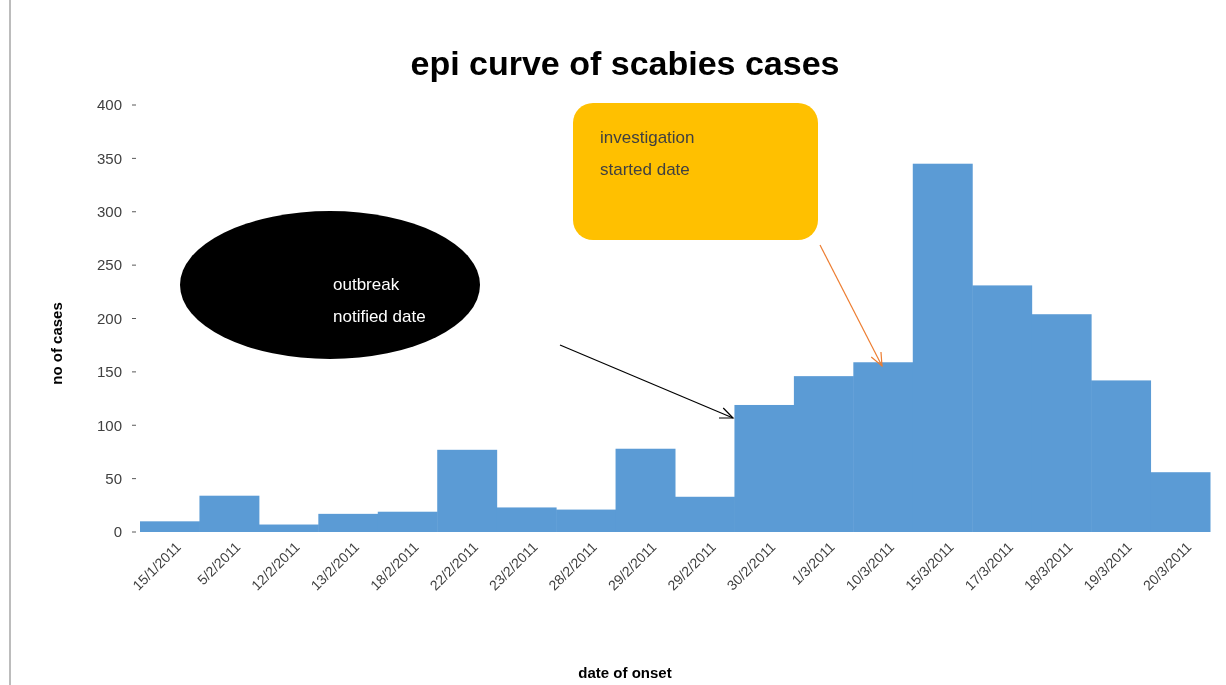 The image size is (1226, 685). Describe the element at coordinates (625, 63) in the screenshot. I see `chart-title: epi curve of scabies cases` at that location.